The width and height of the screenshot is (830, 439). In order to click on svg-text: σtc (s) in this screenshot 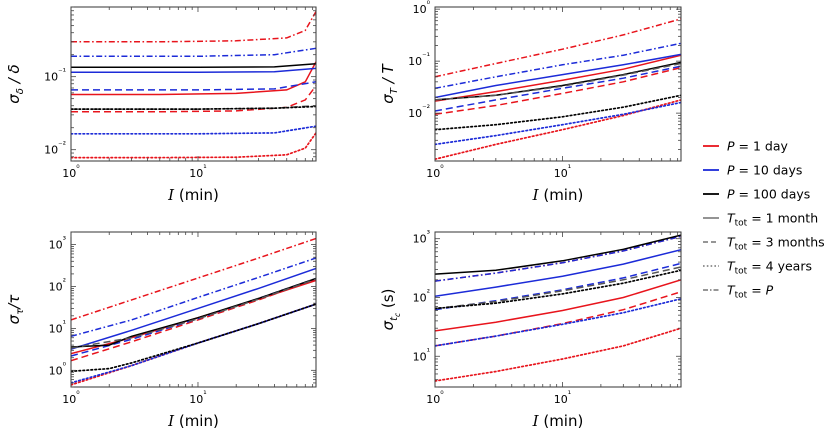, I will do `click(390, 310)`.